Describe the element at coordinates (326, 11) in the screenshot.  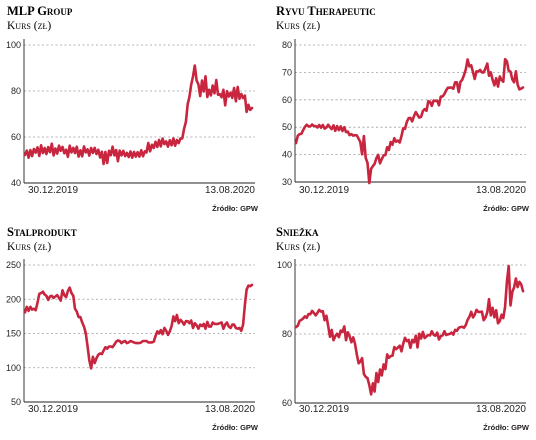
I see `chart-title: Ryvu Therapeutic` at that location.